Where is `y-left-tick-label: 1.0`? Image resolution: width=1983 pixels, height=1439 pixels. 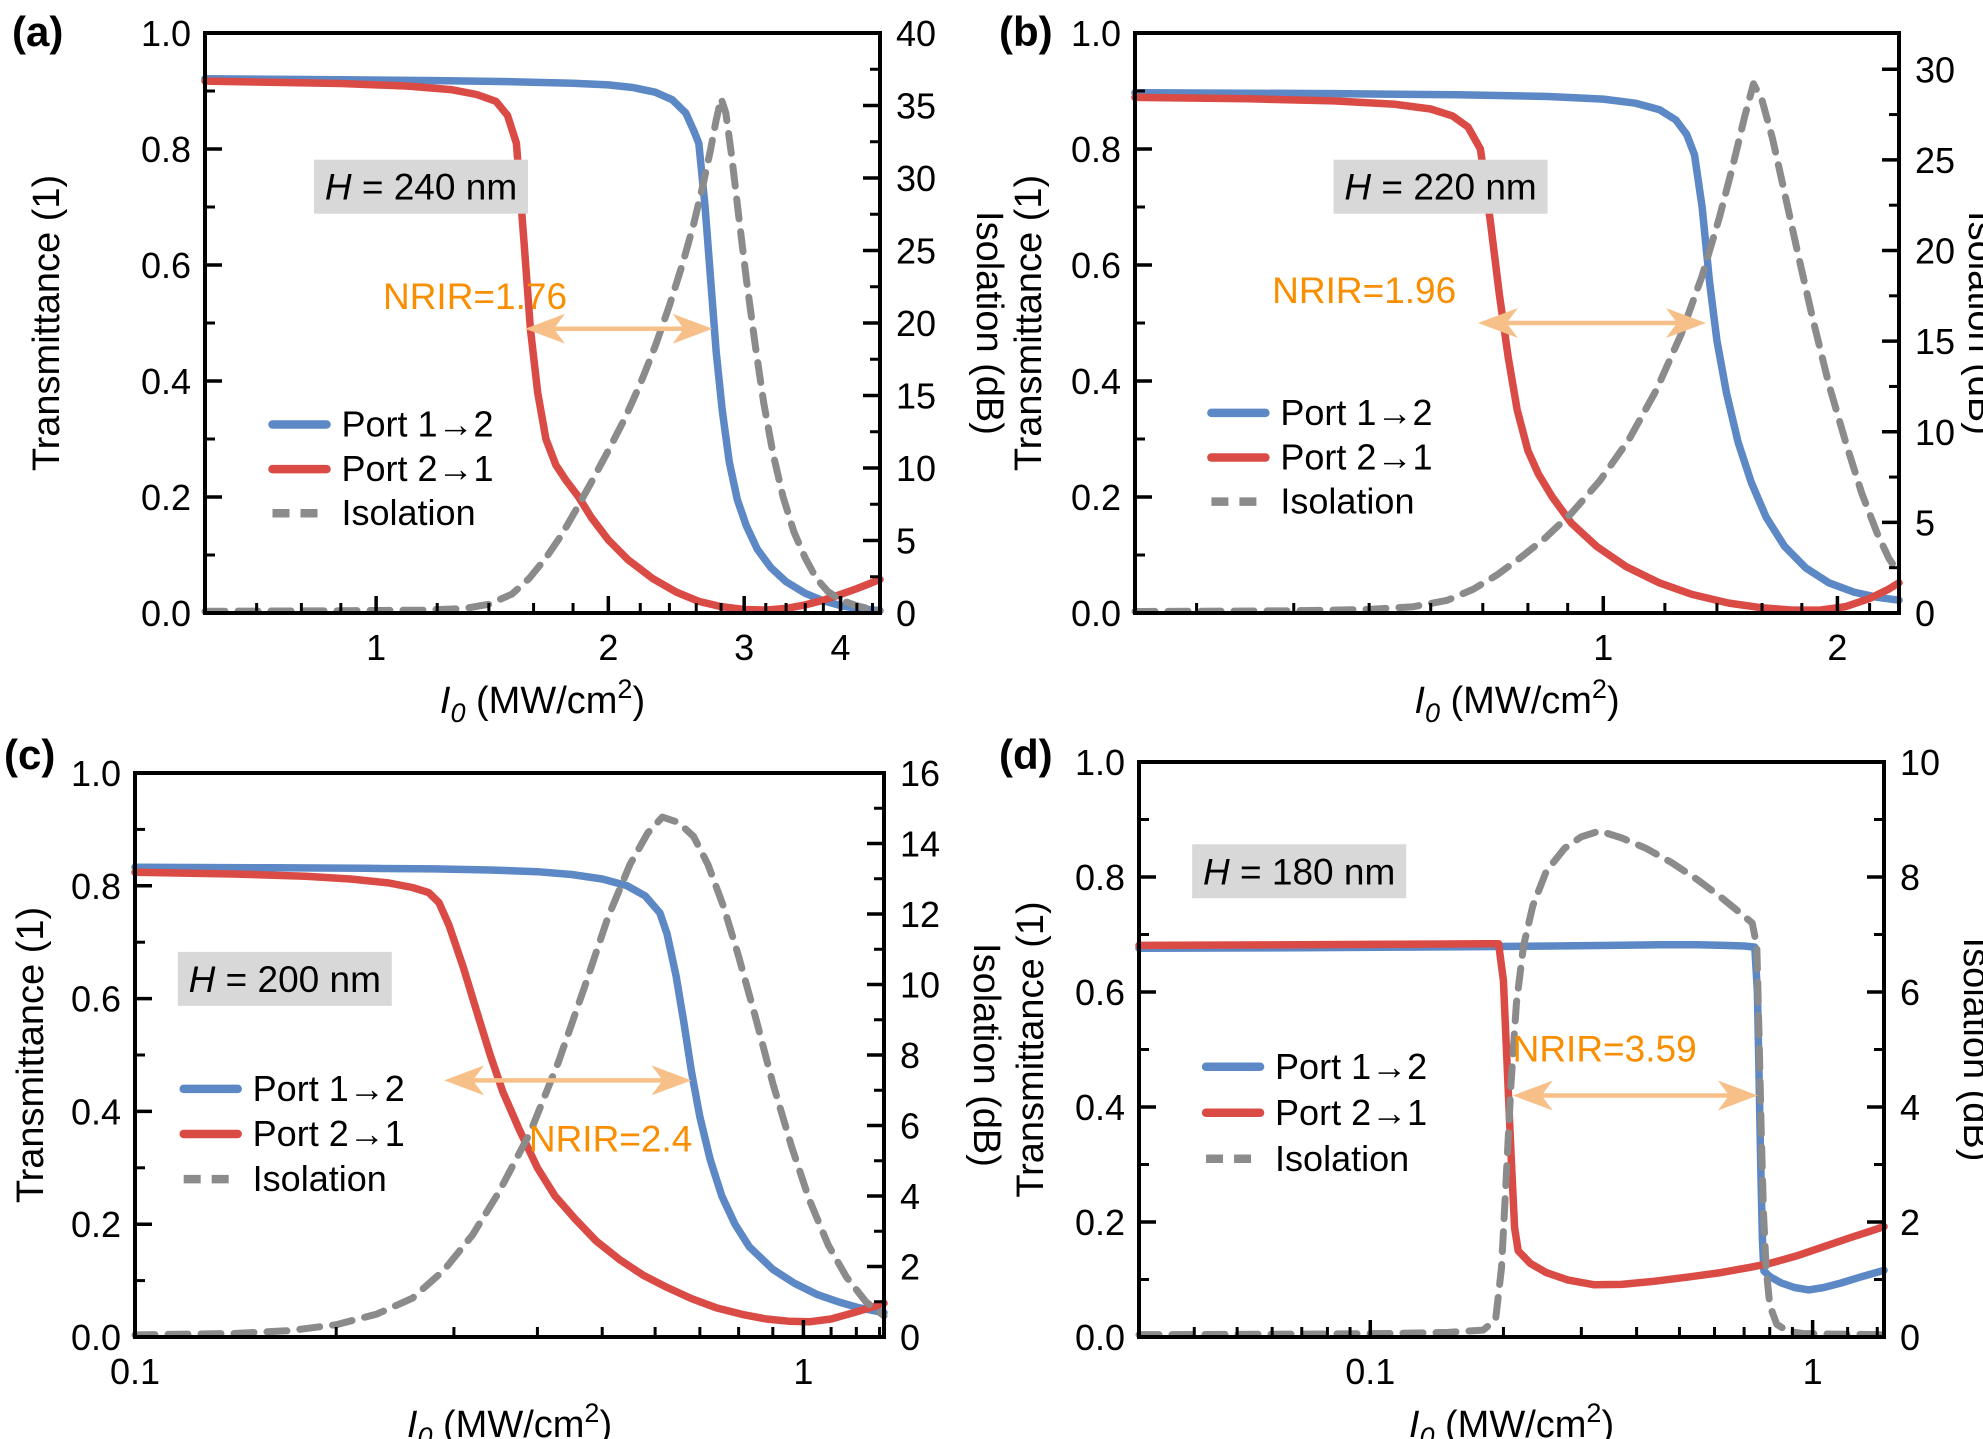 y-left-tick-label: 1.0 is located at coordinates (166, 33).